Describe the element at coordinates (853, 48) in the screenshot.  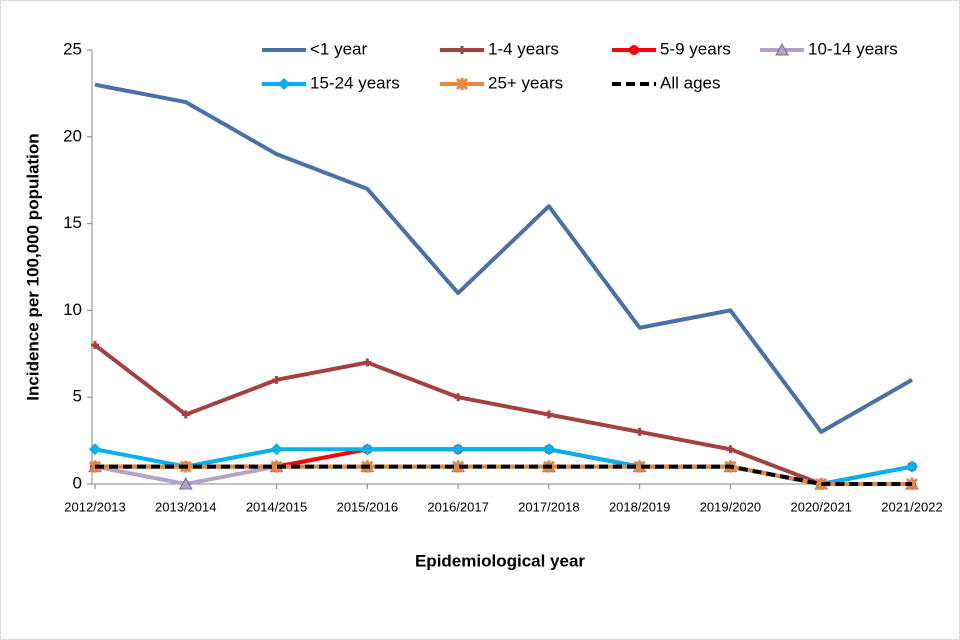
I see `legend-label: 10-14 years` at that location.